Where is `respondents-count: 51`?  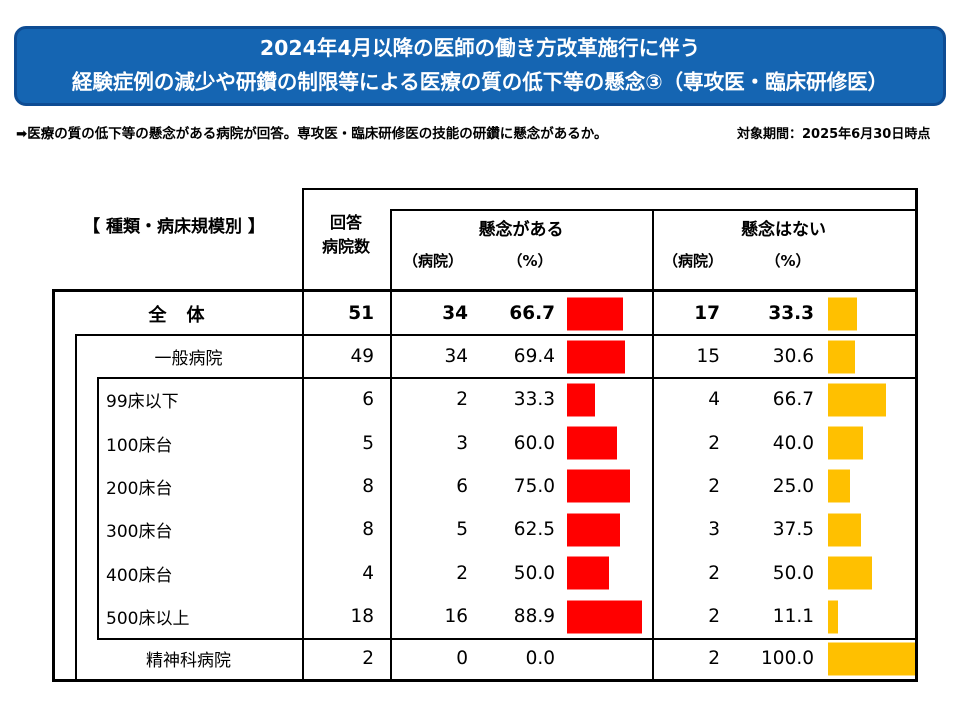 respondents-count: 51 is located at coordinates (361, 313).